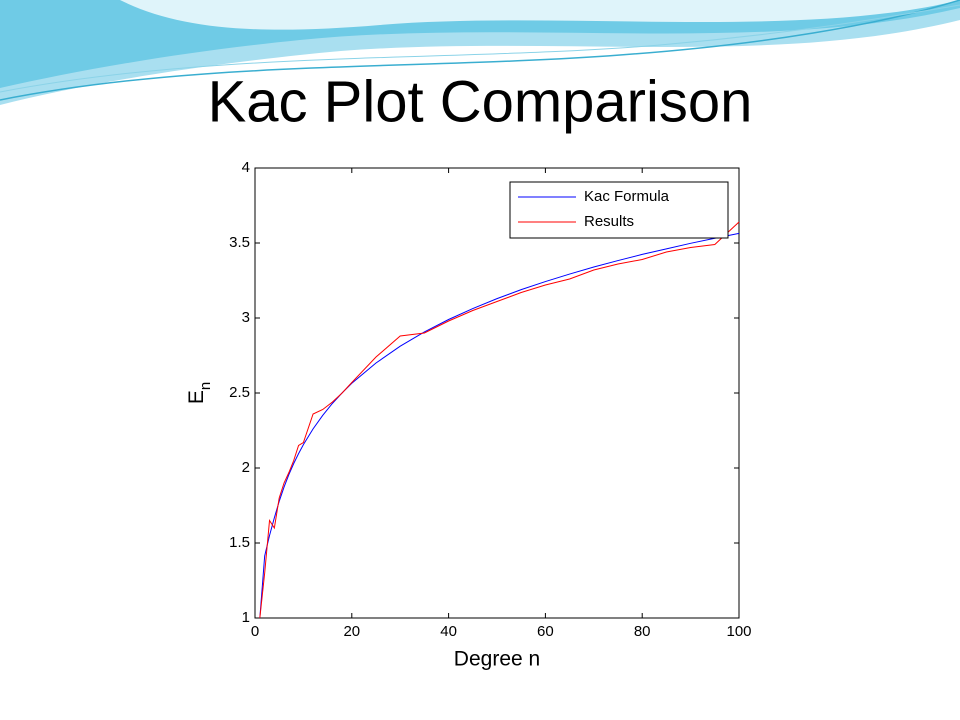 This screenshot has height=720, width=960. I want to click on x-tick-label: 40, so click(448, 631).